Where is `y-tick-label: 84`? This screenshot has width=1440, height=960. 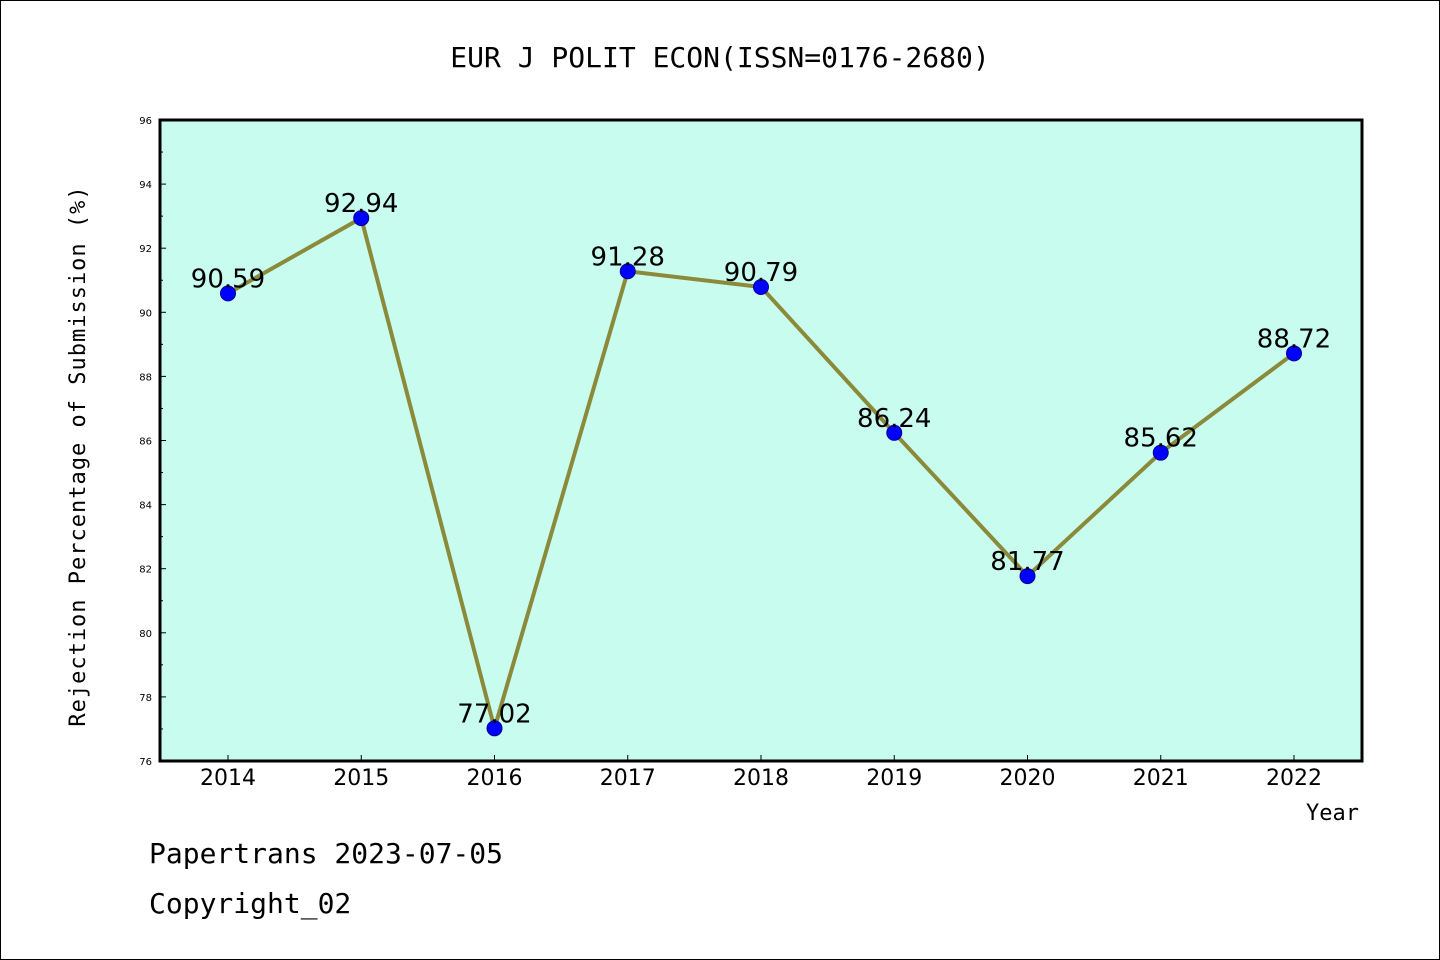 y-tick-label: 84 is located at coordinates (145, 506).